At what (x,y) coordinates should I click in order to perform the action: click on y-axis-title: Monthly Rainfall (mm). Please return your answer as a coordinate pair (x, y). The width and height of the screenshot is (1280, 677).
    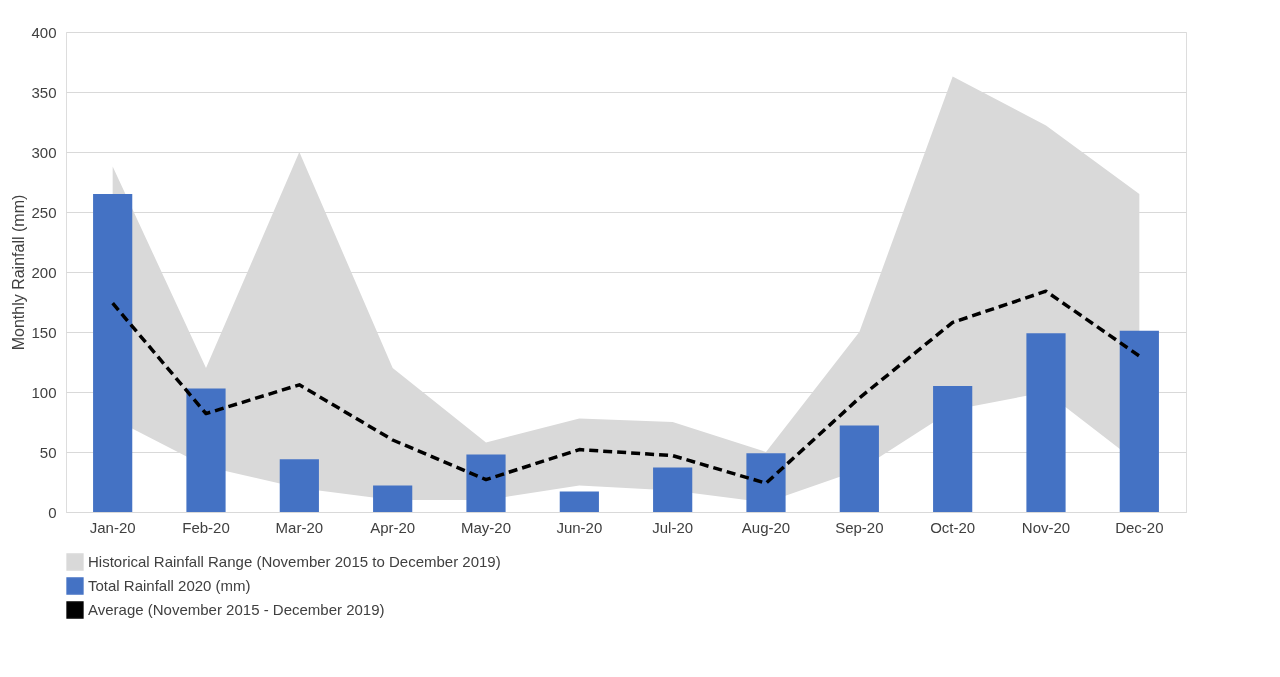
    Looking at the image, I should click on (19, 272).